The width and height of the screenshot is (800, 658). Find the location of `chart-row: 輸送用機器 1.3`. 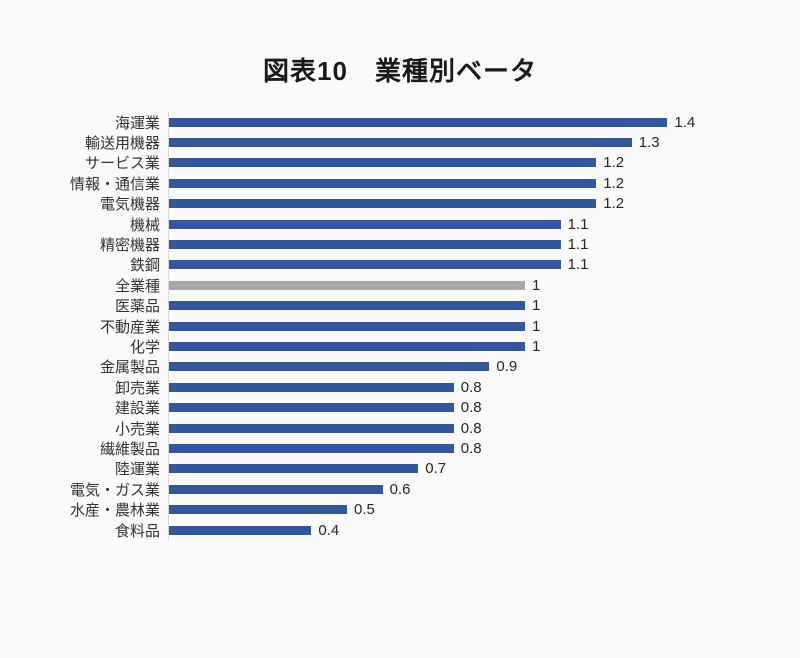

chart-row: 輸送用機器 1.3 is located at coordinates (400, 142).